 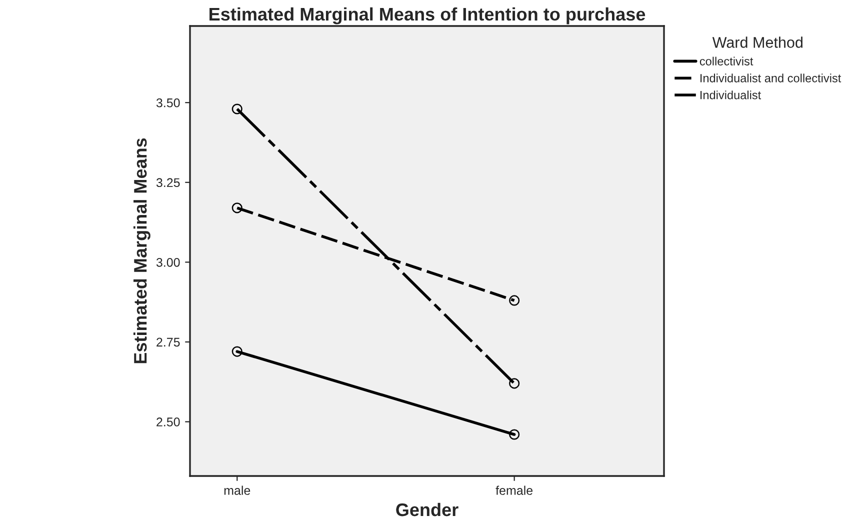 I want to click on y-axis-title: Estimated Marginal Means, so click(x=141, y=251).